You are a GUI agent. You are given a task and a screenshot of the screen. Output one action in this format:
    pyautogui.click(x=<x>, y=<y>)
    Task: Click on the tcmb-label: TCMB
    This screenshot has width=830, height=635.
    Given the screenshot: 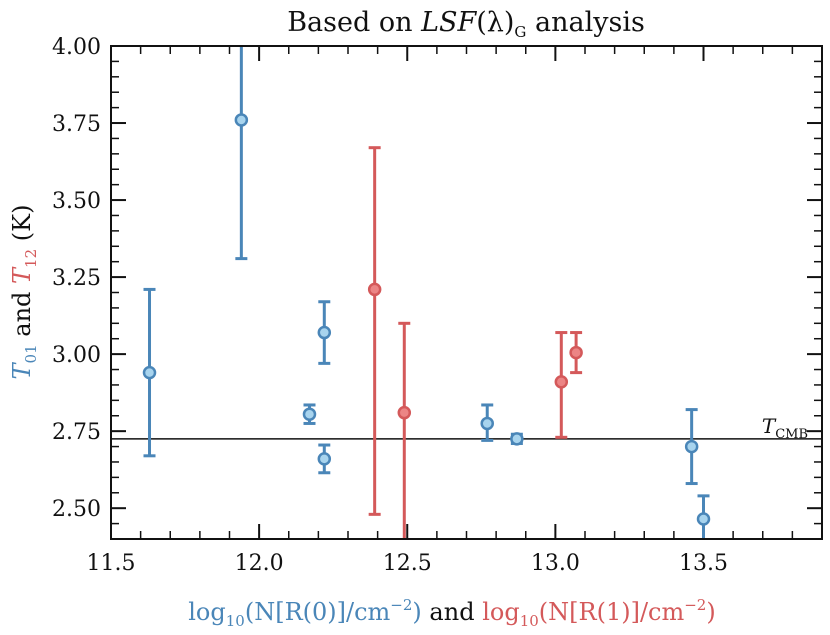 What is the action you would take?
    pyautogui.click(x=785, y=428)
    